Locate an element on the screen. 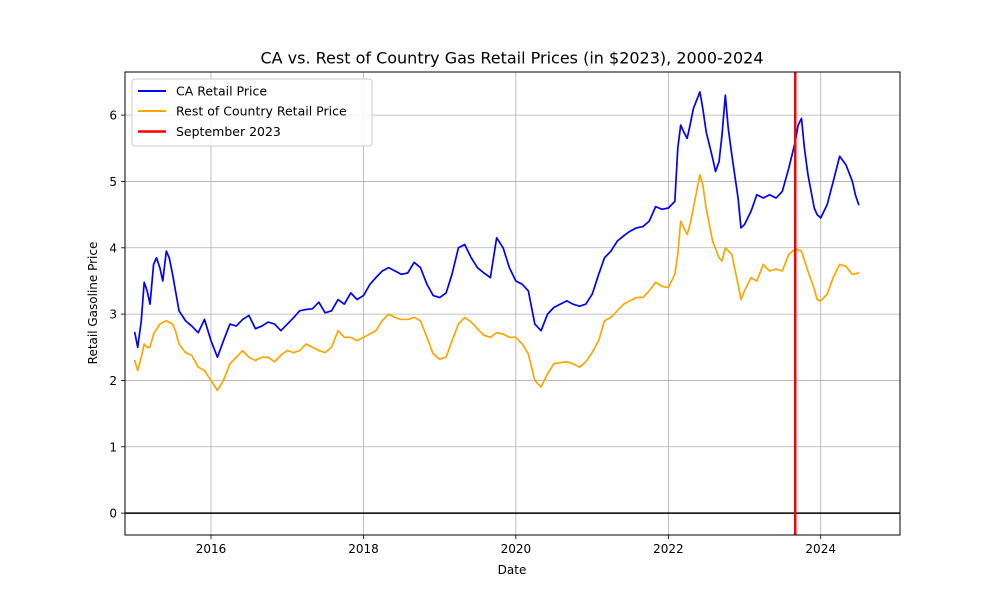 This screenshot has width=1000, height=600. x-tick-label: 2020 is located at coordinates (516, 549).